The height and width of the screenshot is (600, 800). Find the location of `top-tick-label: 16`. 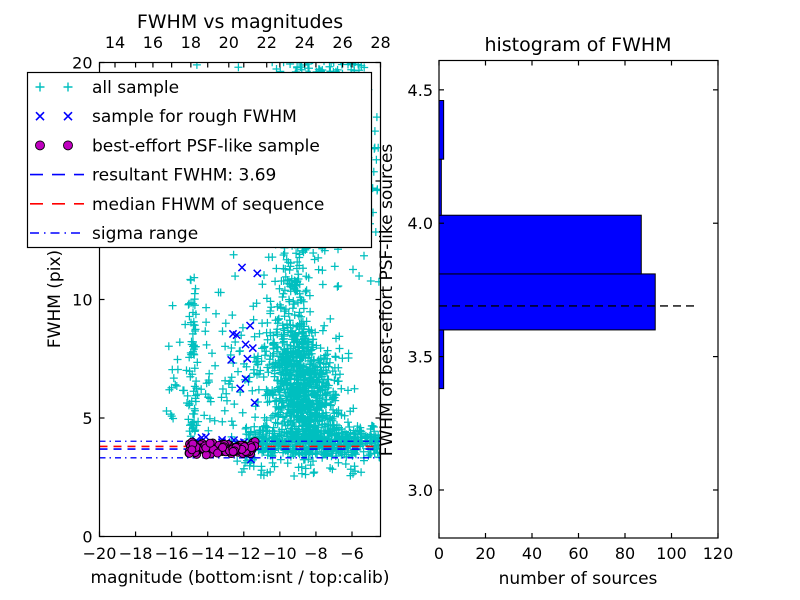

top-tick-label: 16 is located at coordinates (153, 42).